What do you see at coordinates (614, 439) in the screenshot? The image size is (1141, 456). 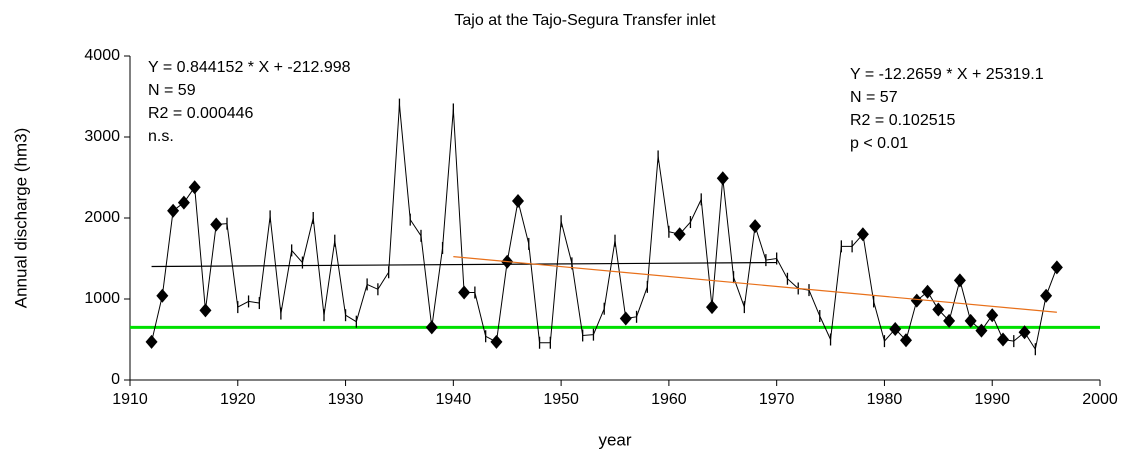 I see `x-axis-label: year` at bounding box center [614, 439].